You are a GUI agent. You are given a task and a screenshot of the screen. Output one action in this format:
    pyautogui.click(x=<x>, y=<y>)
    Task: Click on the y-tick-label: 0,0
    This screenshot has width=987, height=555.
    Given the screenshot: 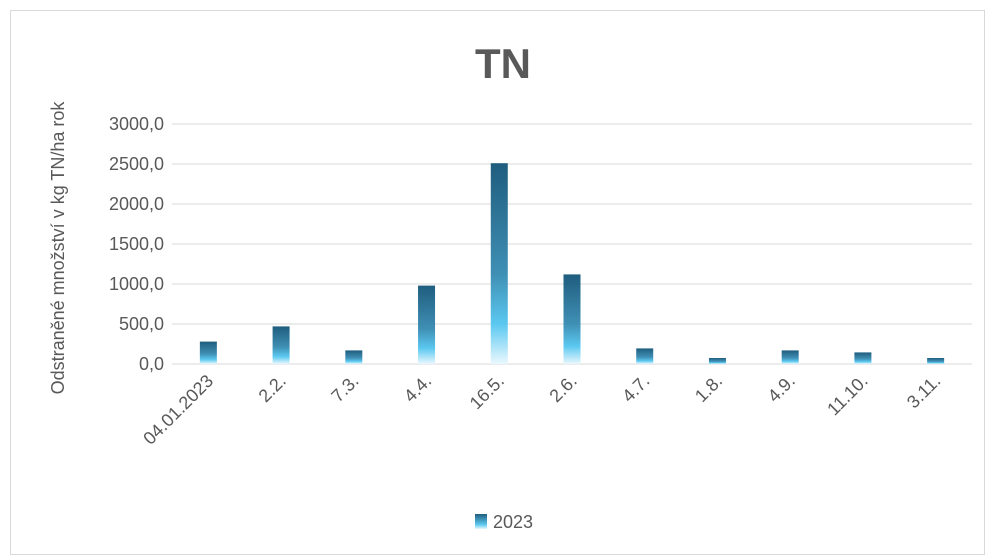 What is the action you would take?
    pyautogui.click(x=151, y=364)
    